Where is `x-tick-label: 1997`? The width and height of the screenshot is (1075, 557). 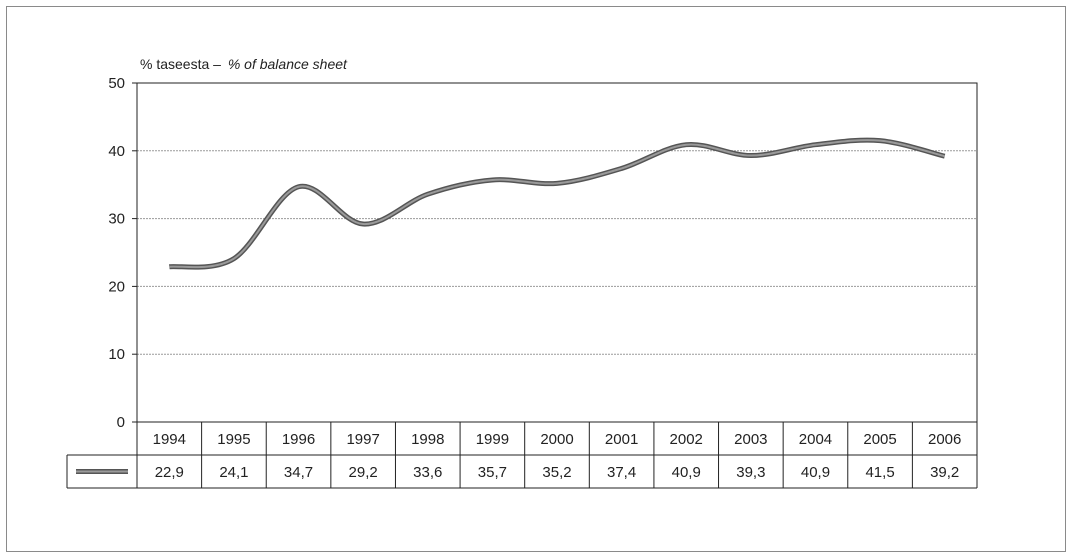
x-tick-label: 1997 is located at coordinates (362, 439).